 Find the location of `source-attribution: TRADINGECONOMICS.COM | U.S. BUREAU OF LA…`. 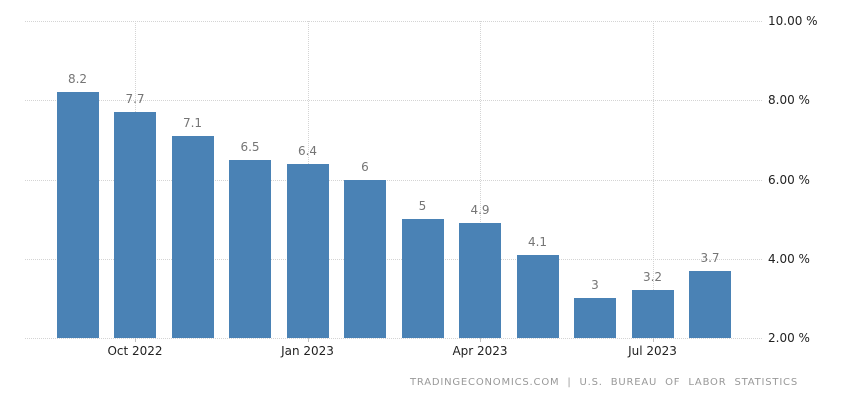

source-attribution: TRADINGECONOMICS.COM | U.S. BUREAU OF LA… is located at coordinates (603, 382).